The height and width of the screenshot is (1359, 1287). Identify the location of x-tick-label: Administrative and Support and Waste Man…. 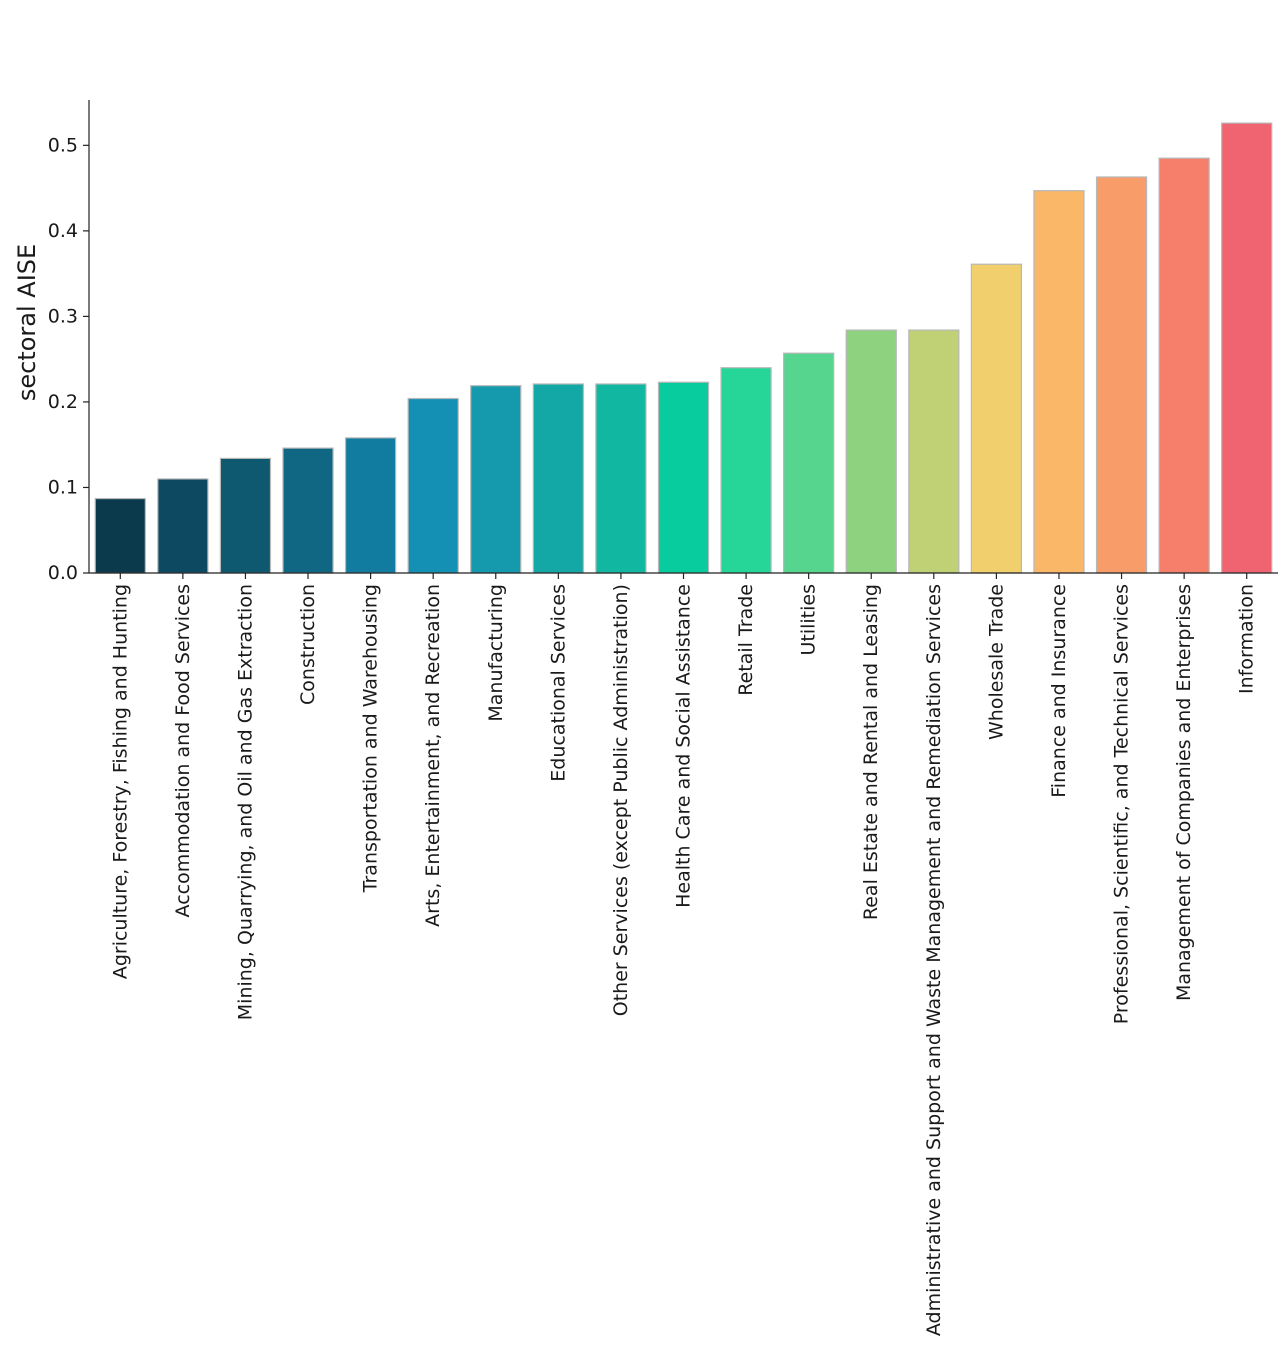
(934, 960).